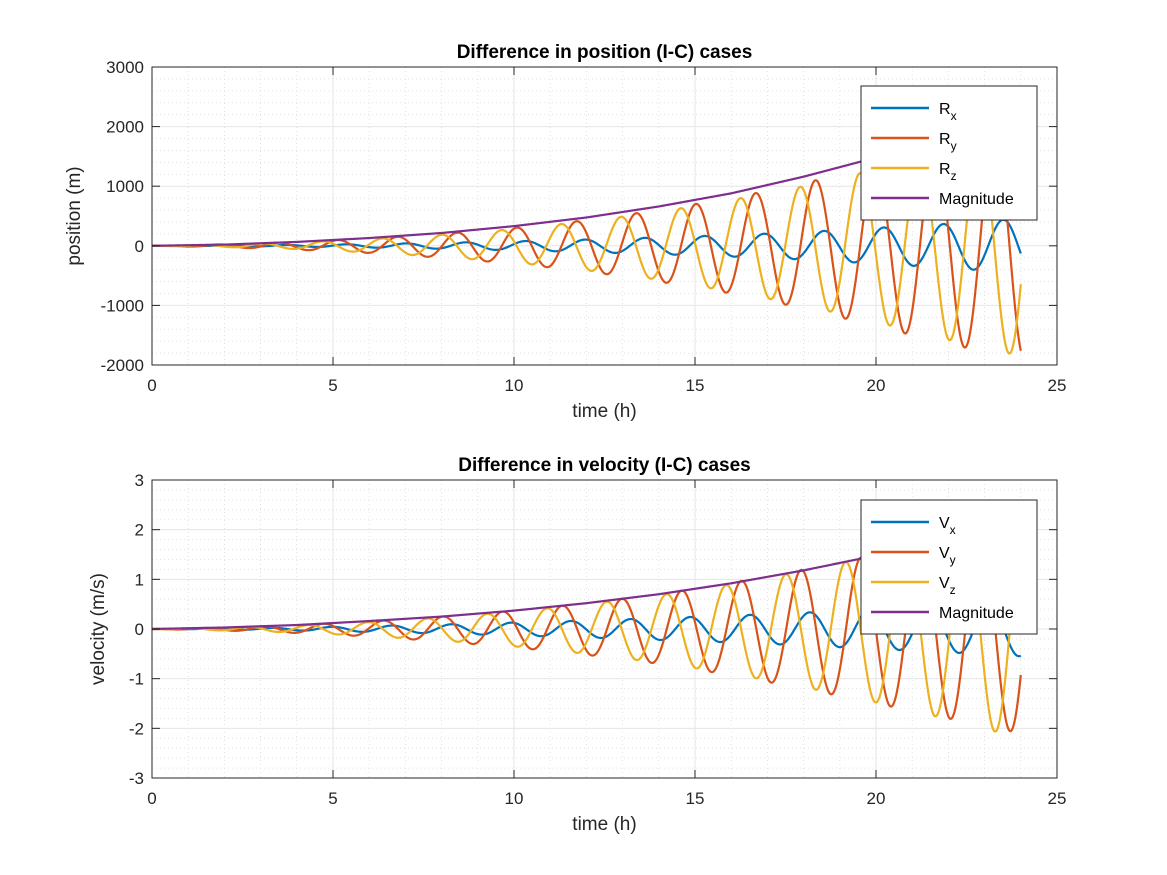 The height and width of the screenshot is (875, 1167). I want to click on chart-title: Difference in velocity (I-C) cases, so click(604, 465).